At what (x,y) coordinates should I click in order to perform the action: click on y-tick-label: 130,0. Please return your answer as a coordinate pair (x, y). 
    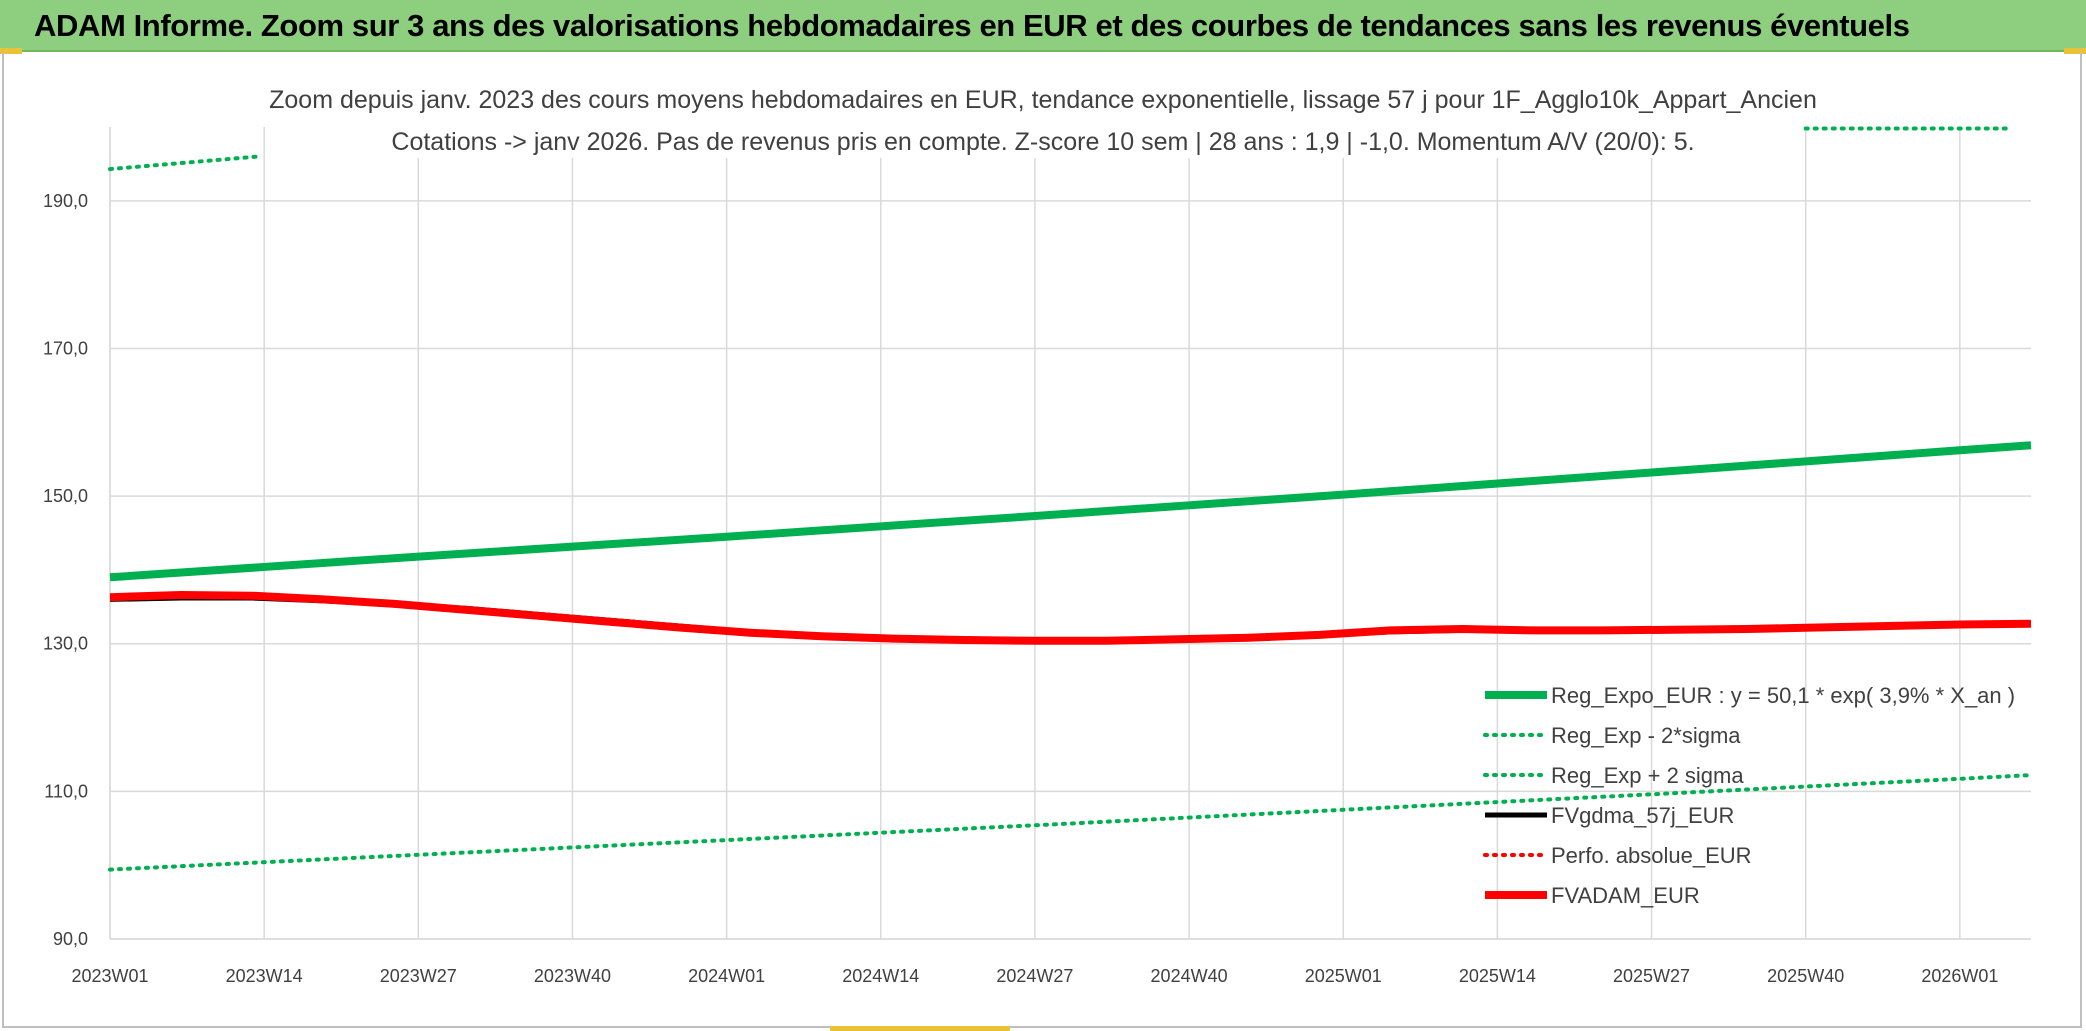
    Looking at the image, I should click on (65, 644).